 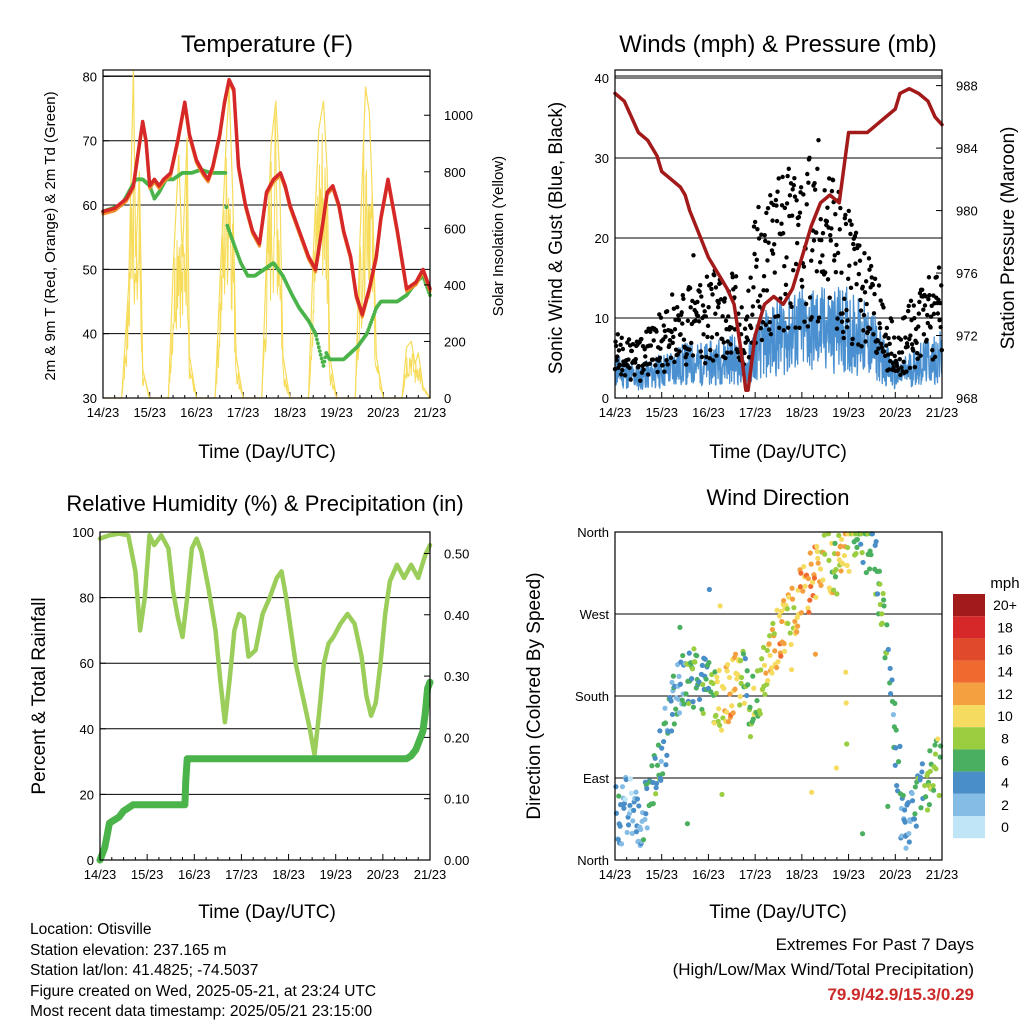 I want to click on x-tick-label: 14/23, so click(x=100, y=874).